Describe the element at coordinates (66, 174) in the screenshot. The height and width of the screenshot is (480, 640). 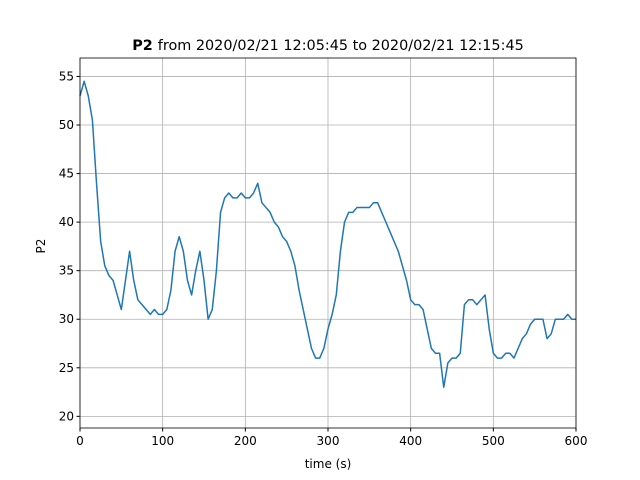
I see `y-tick-label: 45` at that location.